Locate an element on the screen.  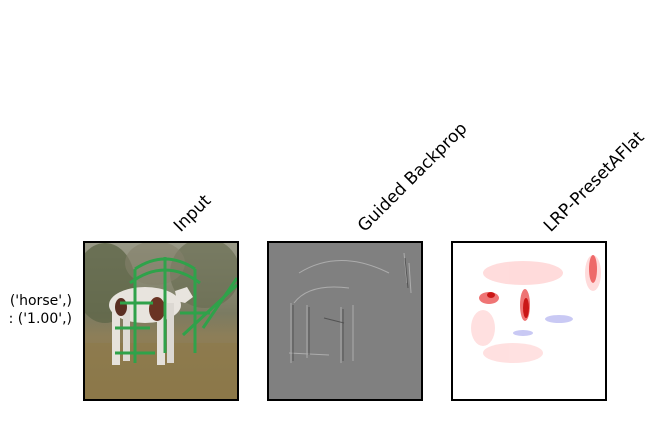
red-blue-heatmap-icon is located at coordinates (529, 321).